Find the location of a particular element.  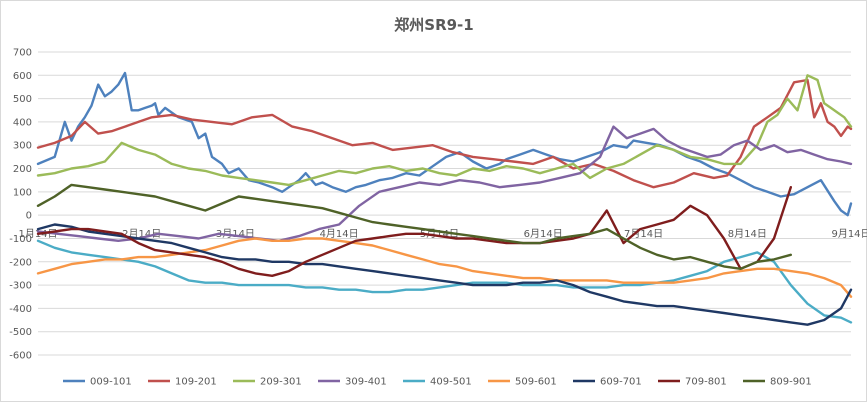

x-tick-label: 8月14日 is located at coordinates (747, 234).